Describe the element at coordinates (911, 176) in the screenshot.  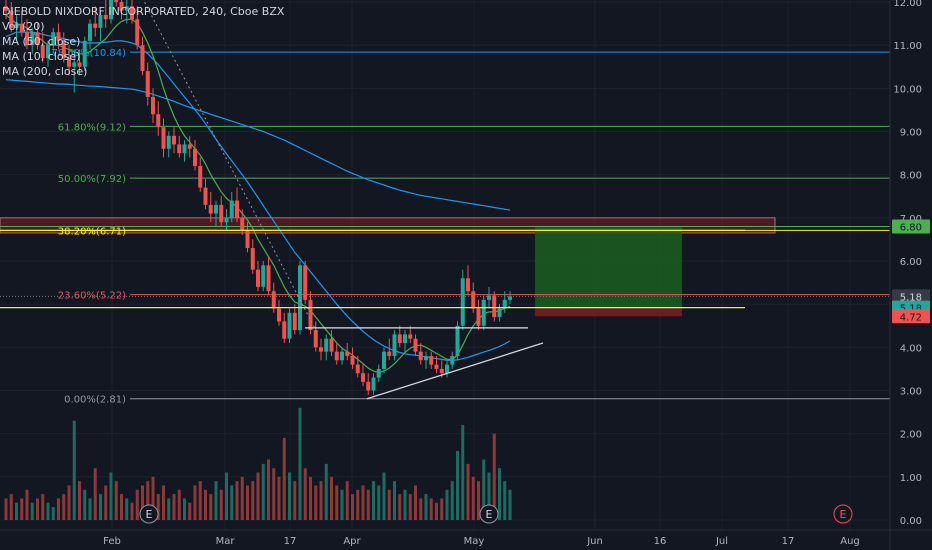
I see `price-tick: 8.00` at that location.